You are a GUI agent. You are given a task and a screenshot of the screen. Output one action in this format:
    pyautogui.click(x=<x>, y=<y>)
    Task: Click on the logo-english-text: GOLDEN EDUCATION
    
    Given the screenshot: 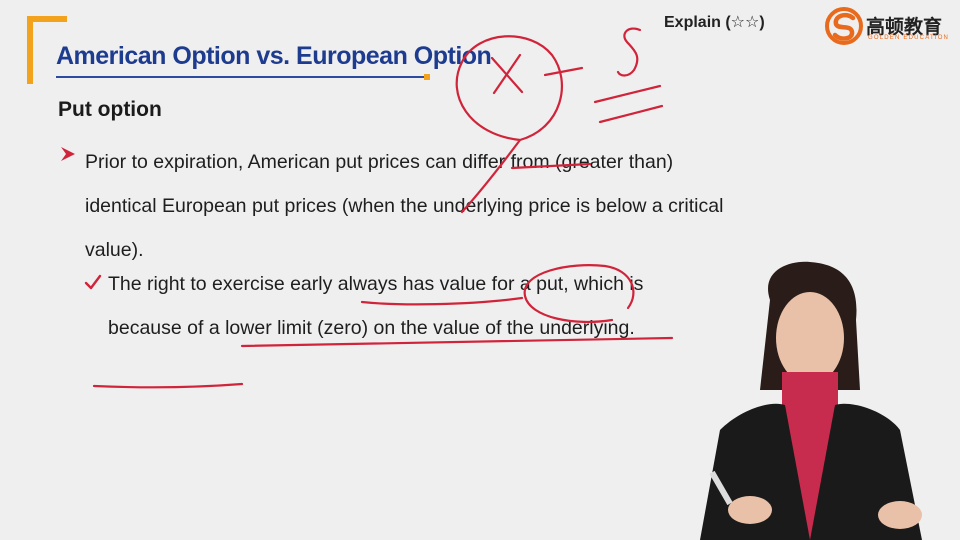 What is the action you would take?
    pyautogui.click(x=909, y=38)
    